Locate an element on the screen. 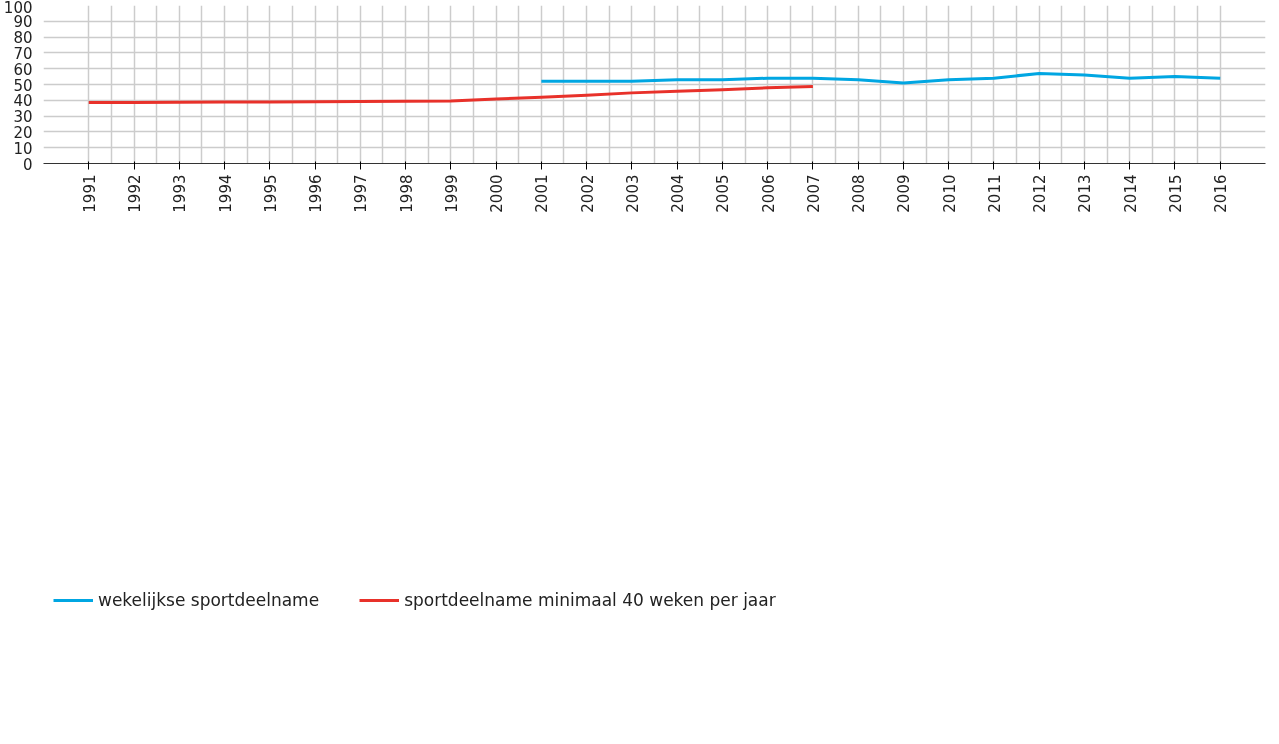  x-tick-label: 1993 is located at coordinates (180, 193).